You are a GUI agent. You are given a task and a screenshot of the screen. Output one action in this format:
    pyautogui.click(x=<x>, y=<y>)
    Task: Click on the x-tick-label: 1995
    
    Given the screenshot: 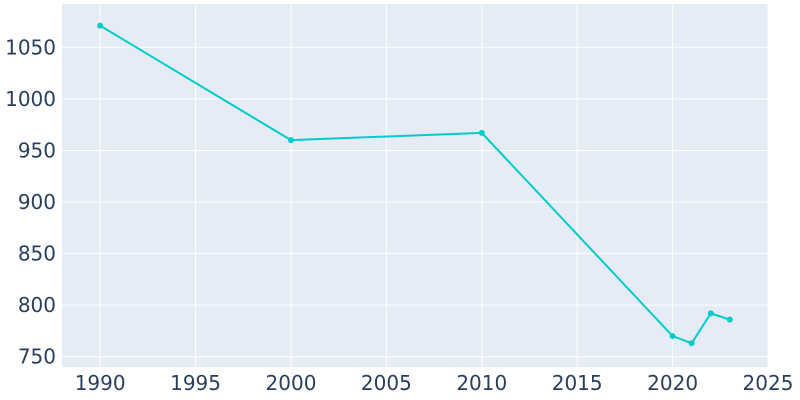 What is the action you would take?
    pyautogui.click(x=195, y=383)
    